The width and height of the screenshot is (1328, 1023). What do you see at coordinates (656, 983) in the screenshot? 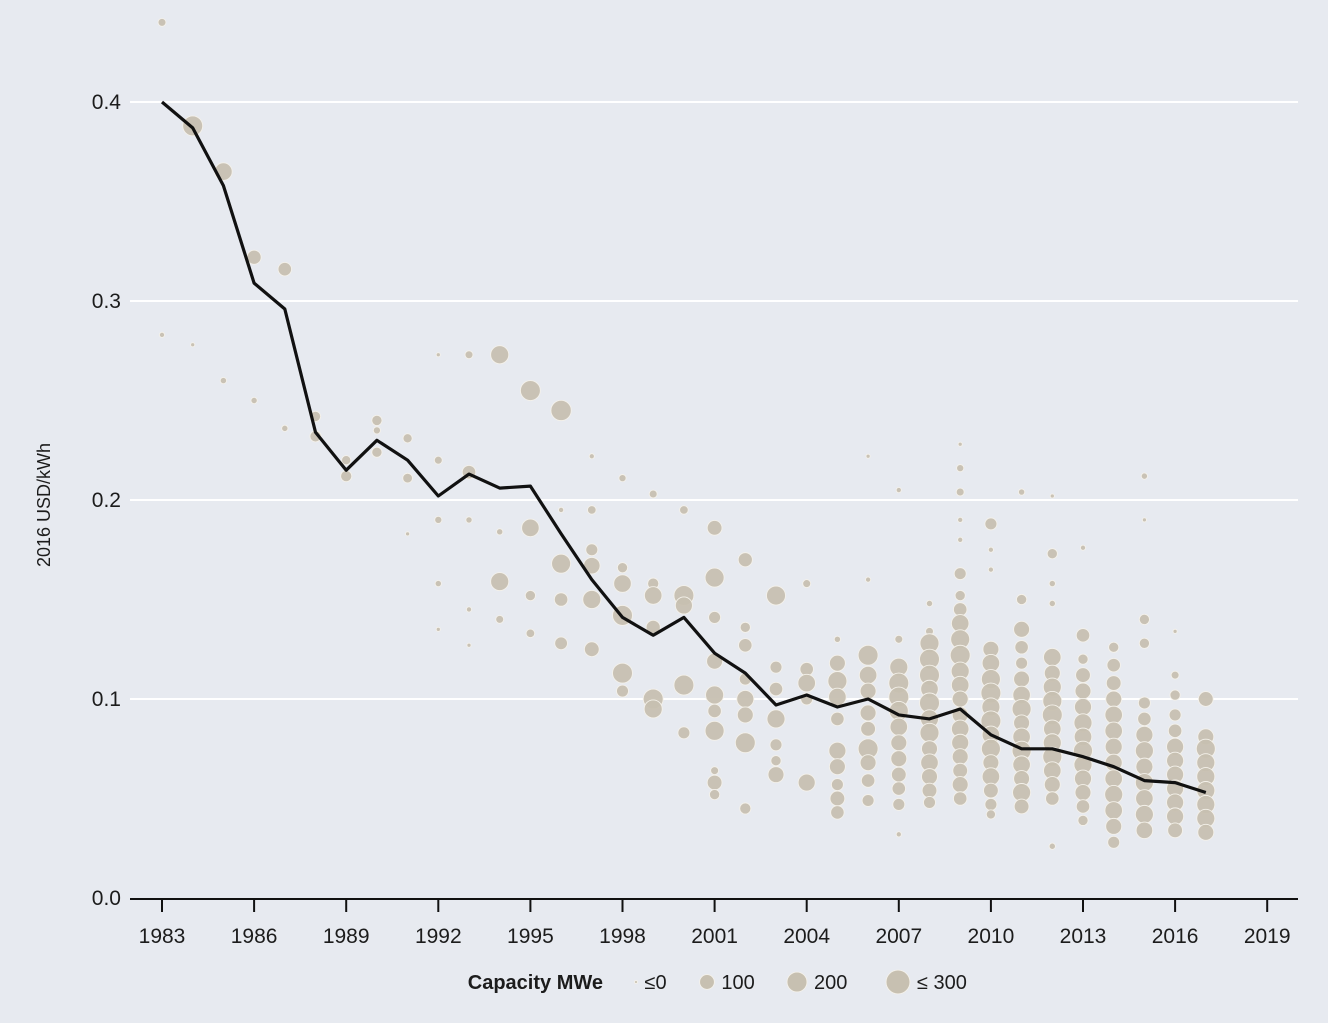
I see `legend-label: ≤0` at bounding box center [656, 983].